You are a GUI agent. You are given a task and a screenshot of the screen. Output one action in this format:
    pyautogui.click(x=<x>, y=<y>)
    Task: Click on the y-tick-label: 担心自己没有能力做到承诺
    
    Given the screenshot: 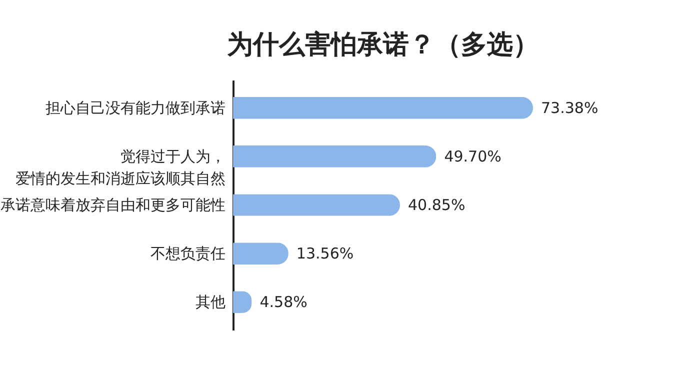 What is the action you would take?
    pyautogui.click(x=136, y=107)
    